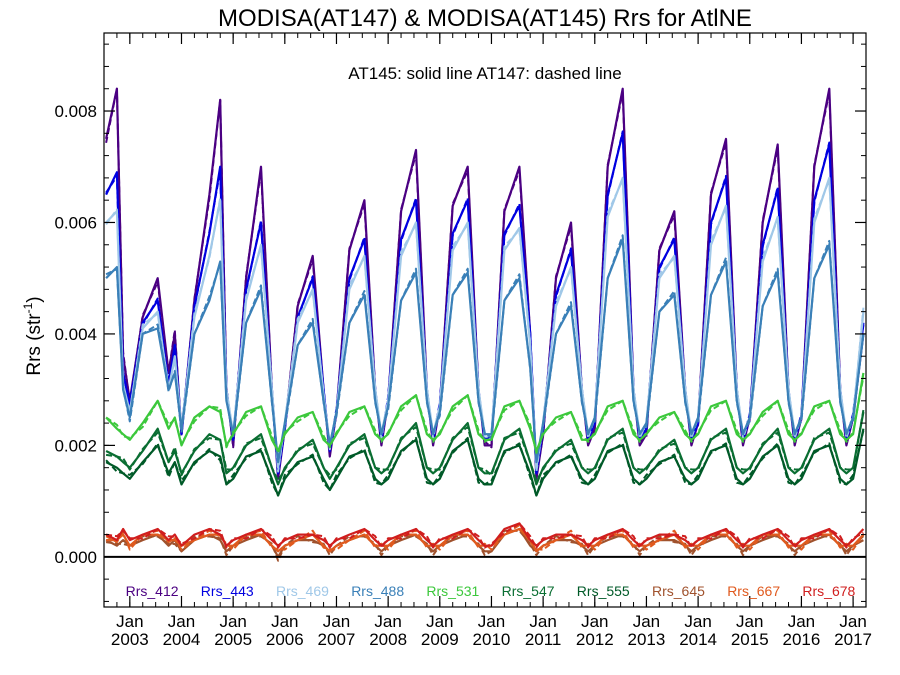 This screenshot has width=900, height=675. I want to click on line-style-annotation: AT145: solid line AT147: dashed line, so click(484, 73).